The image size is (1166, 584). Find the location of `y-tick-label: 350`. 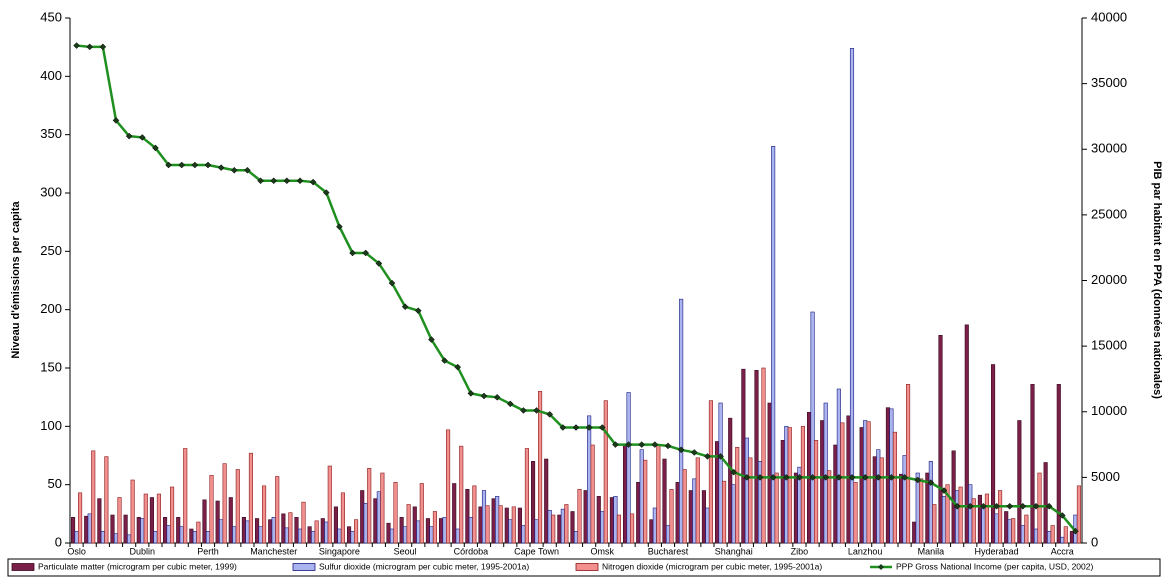

y-tick-label: 350 is located at coordinates (51, 133).